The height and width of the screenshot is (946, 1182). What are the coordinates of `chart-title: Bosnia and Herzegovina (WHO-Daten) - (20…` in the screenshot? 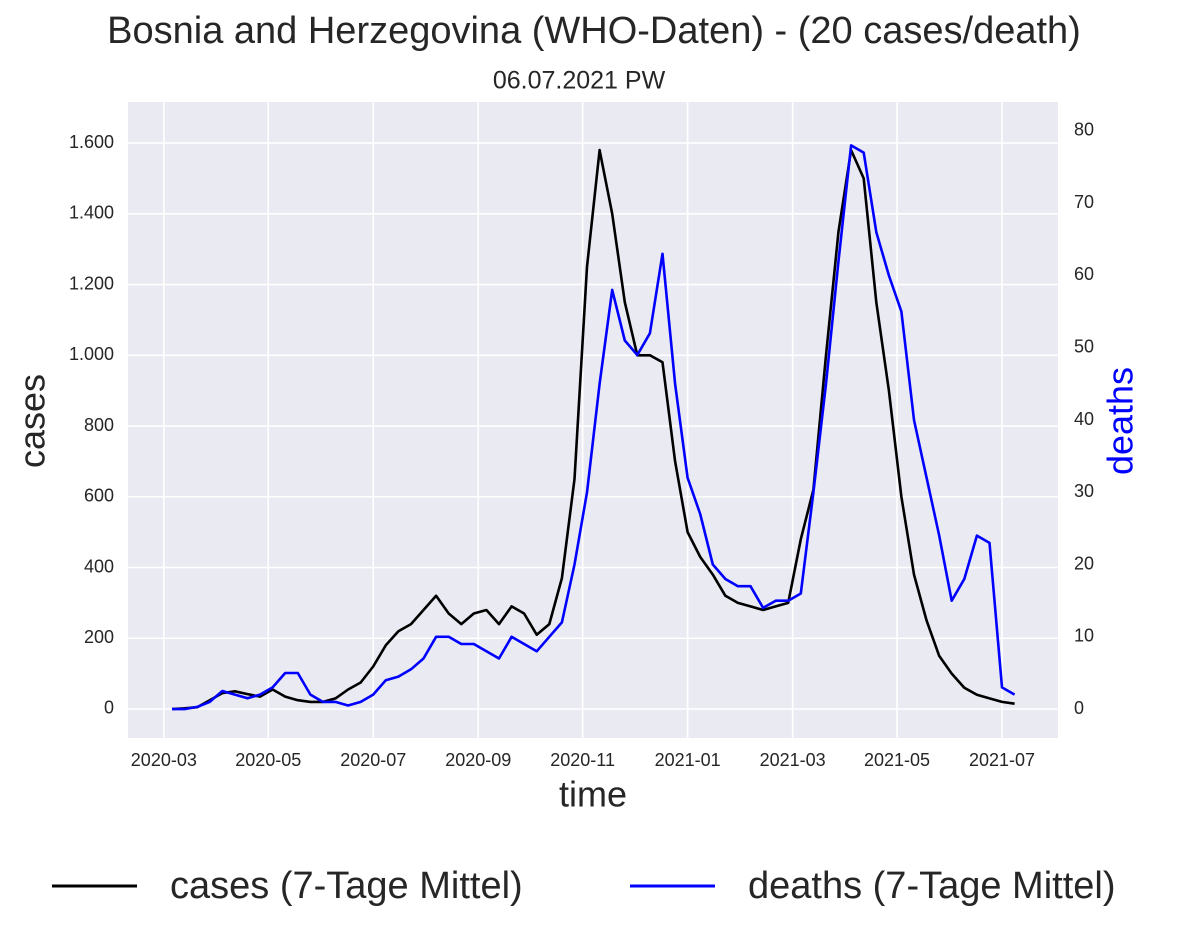 It's located at (594, 31).